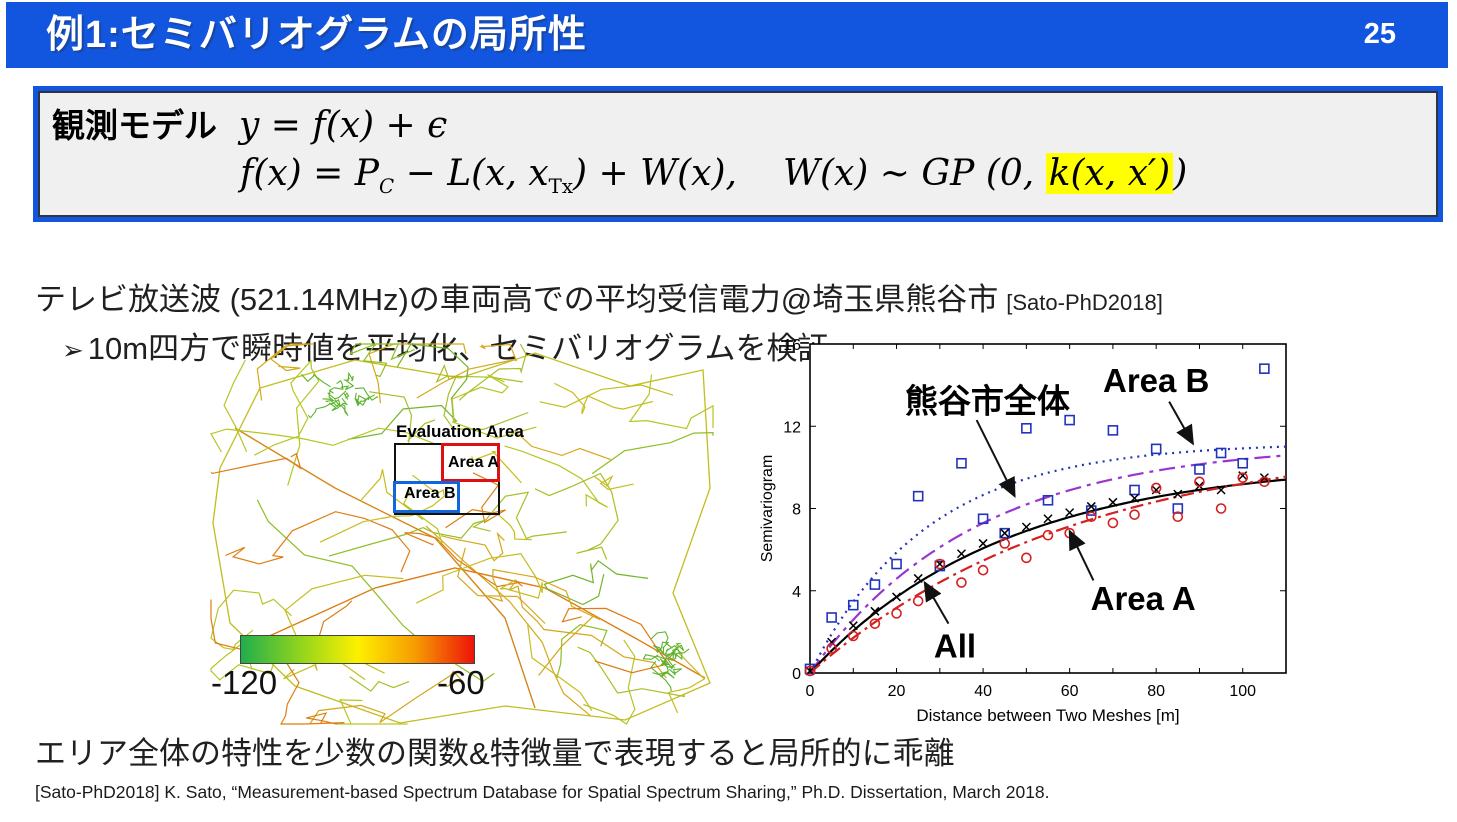 The width and height of the screenshot is (1457, 822). I want to click on area-b-rect, so click(426, 497).